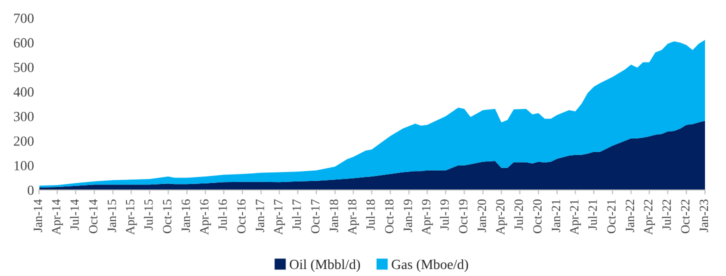 The width and height of the screenshot is (726, 276). I want to click on x-tick-label: Jan-19, so click(408, 216).